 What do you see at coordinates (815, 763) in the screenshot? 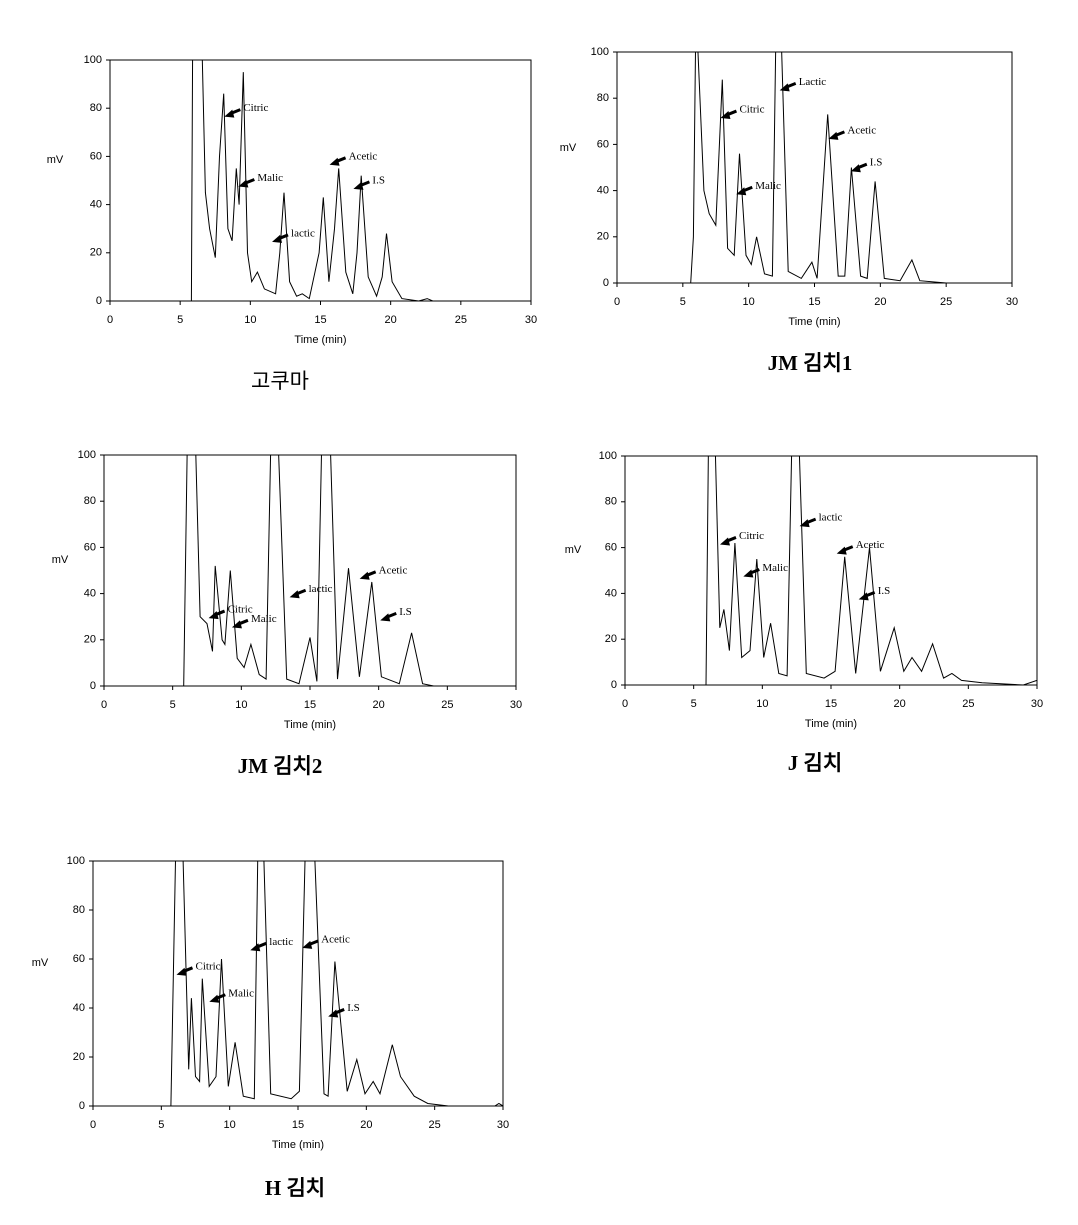
I see `chart-caption: J 김치` at bounding box center [815, 763].